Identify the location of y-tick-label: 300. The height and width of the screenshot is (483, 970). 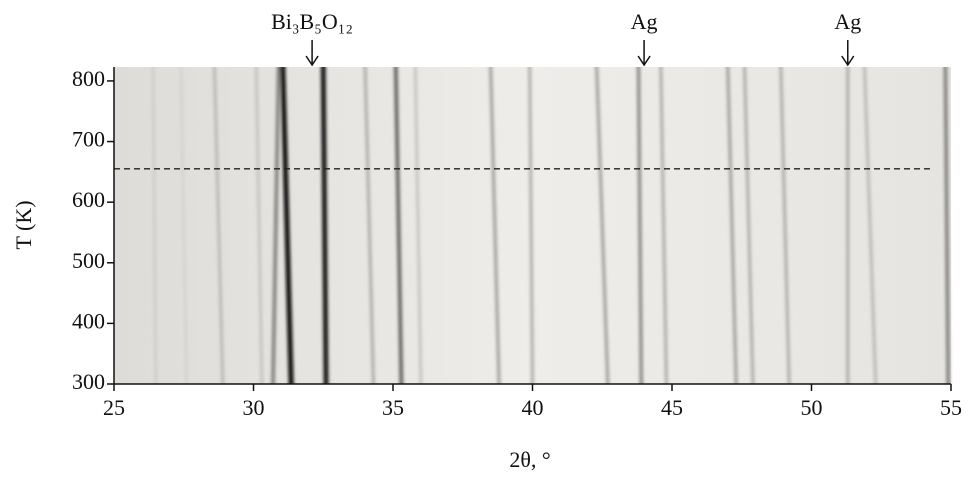
(88, 381).